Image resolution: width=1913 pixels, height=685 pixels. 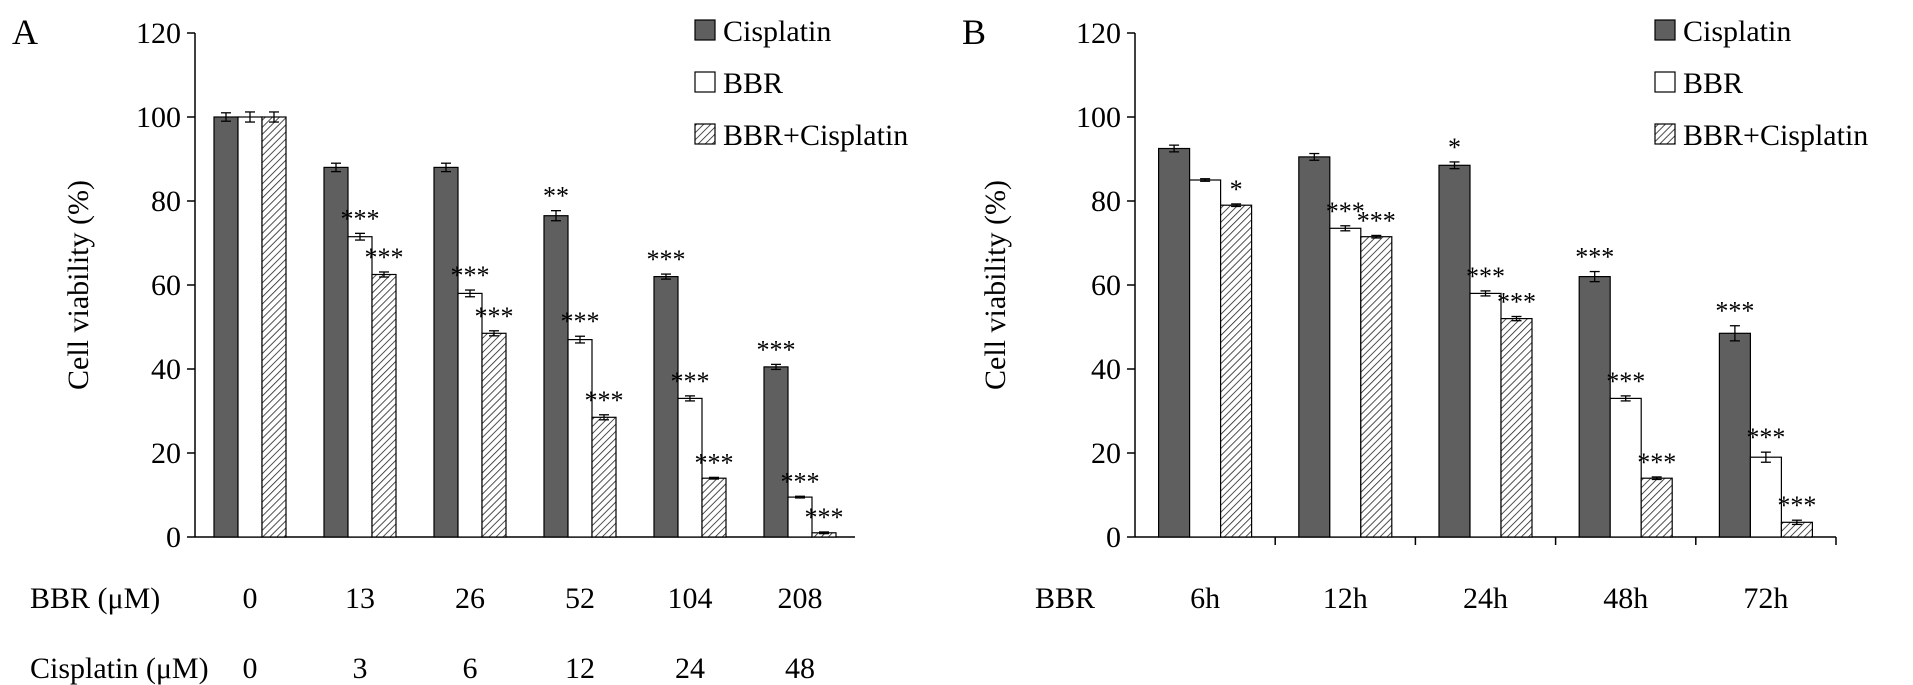 I want to click on x-tick-label: 48, so click(x=800, y=668).